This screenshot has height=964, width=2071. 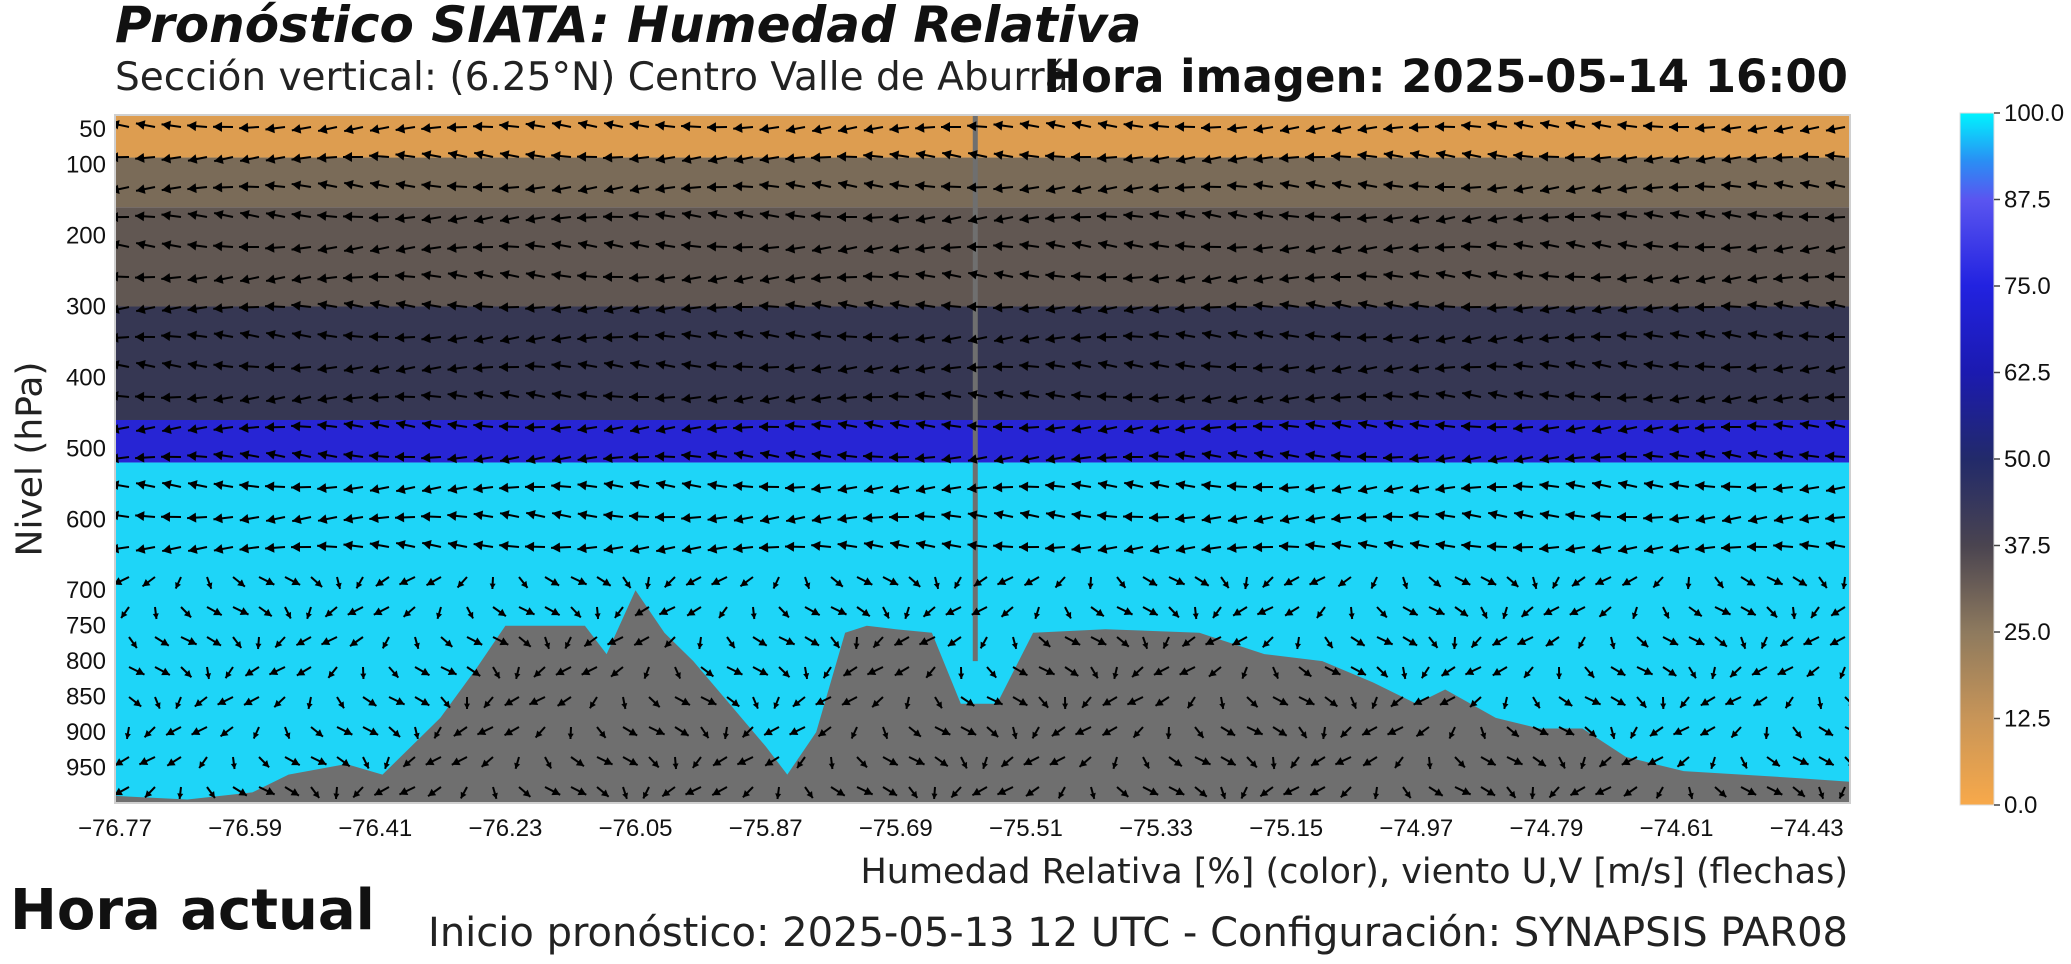 I want to click on y-tick-label: 500, so click(x=86, y=448).